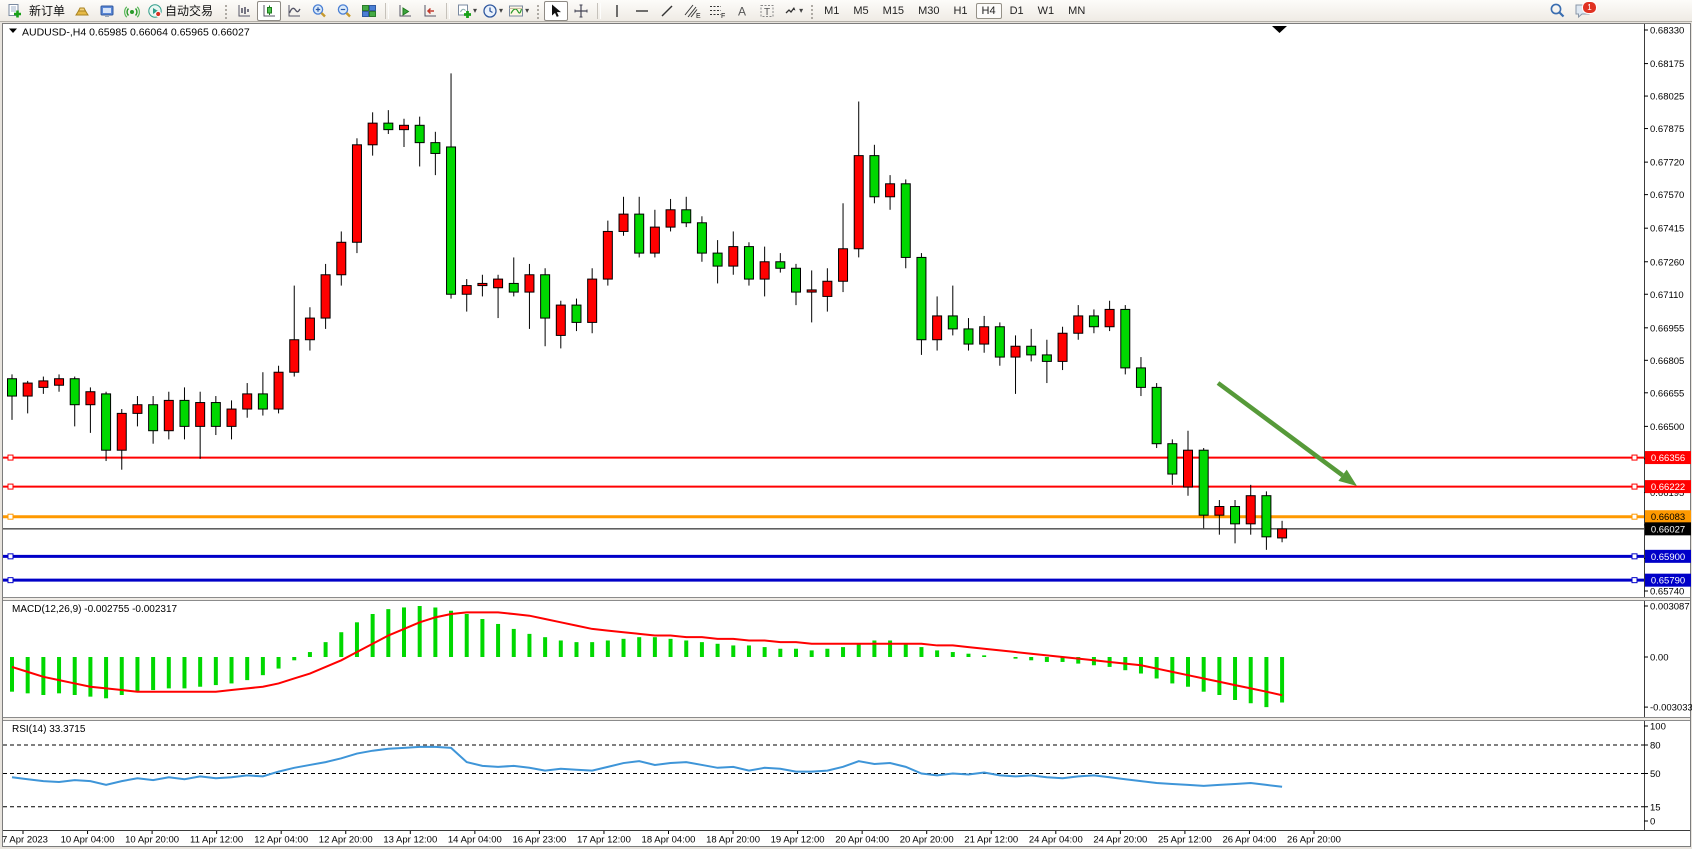  I want to click on level-0.66356: 0.66356, so click(849, 458).